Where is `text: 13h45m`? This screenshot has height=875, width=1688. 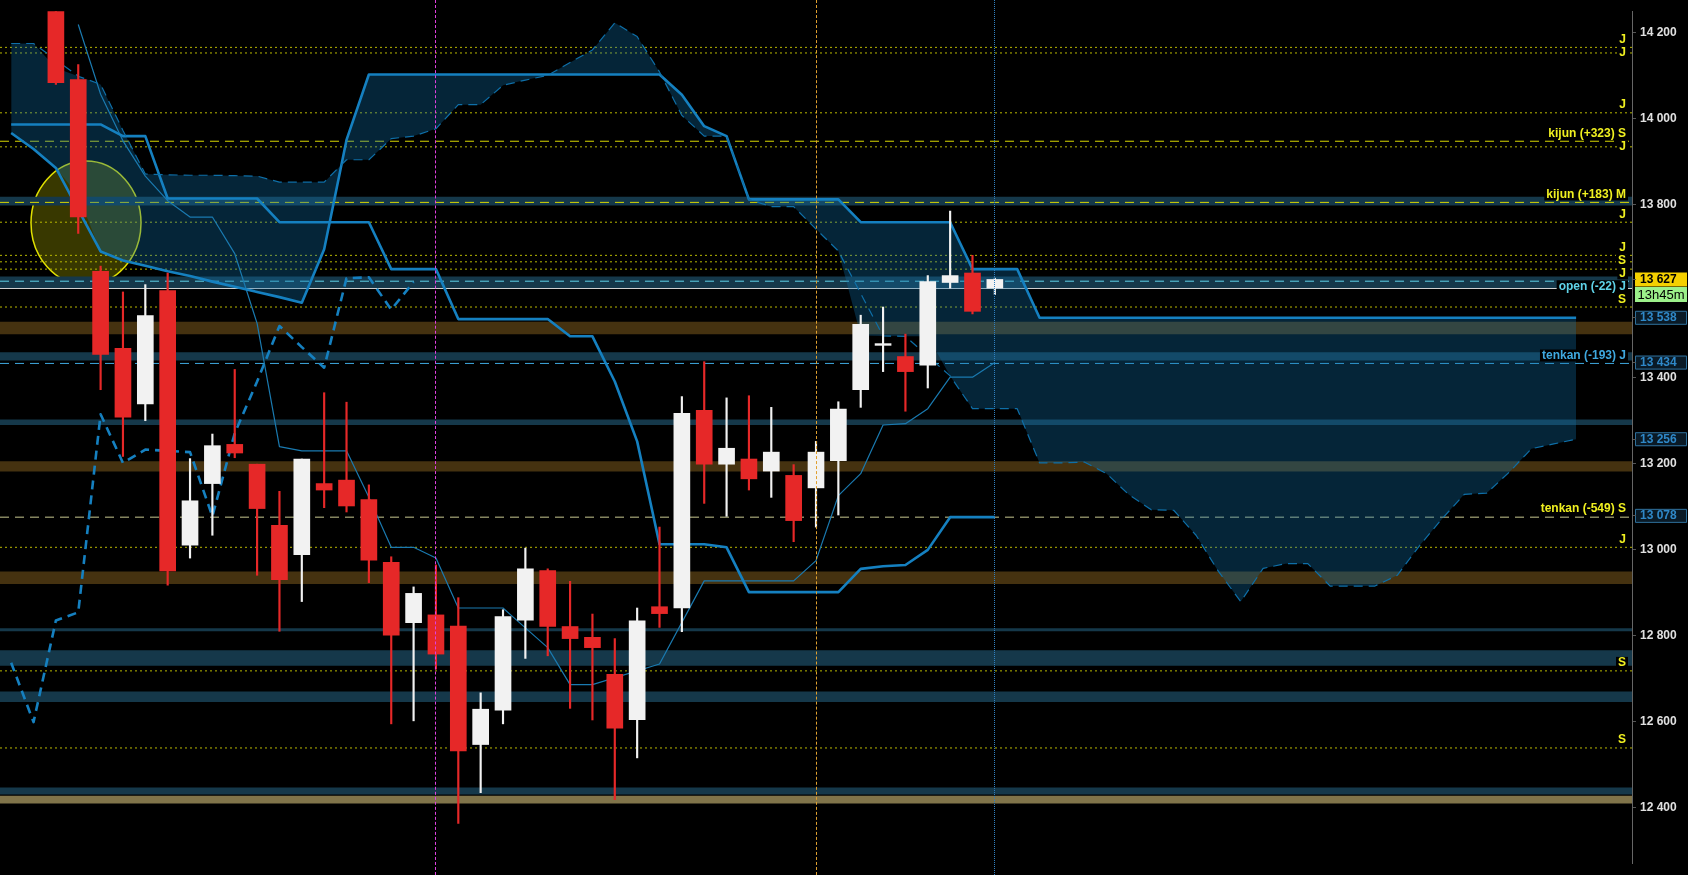 text: 13h45m is located at coordinates (1661, 295).